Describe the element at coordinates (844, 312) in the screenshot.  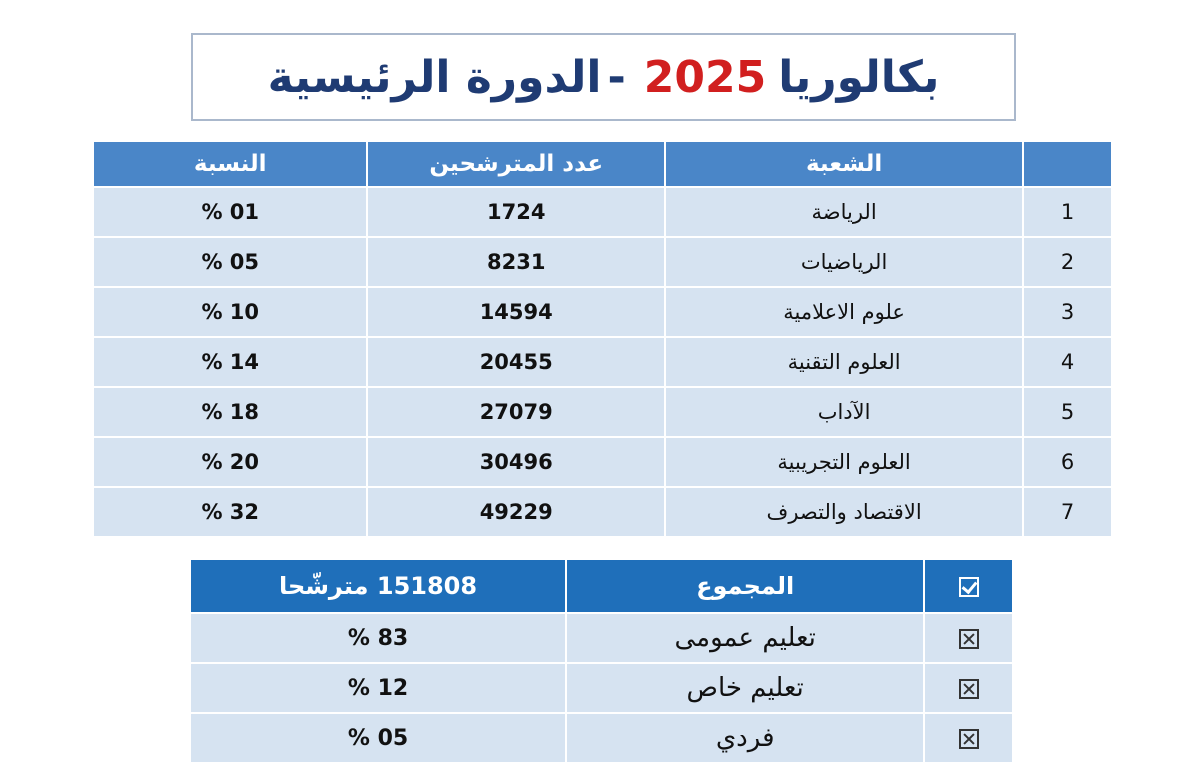
I see `row-branch: علوم الاعلامية` at that location.